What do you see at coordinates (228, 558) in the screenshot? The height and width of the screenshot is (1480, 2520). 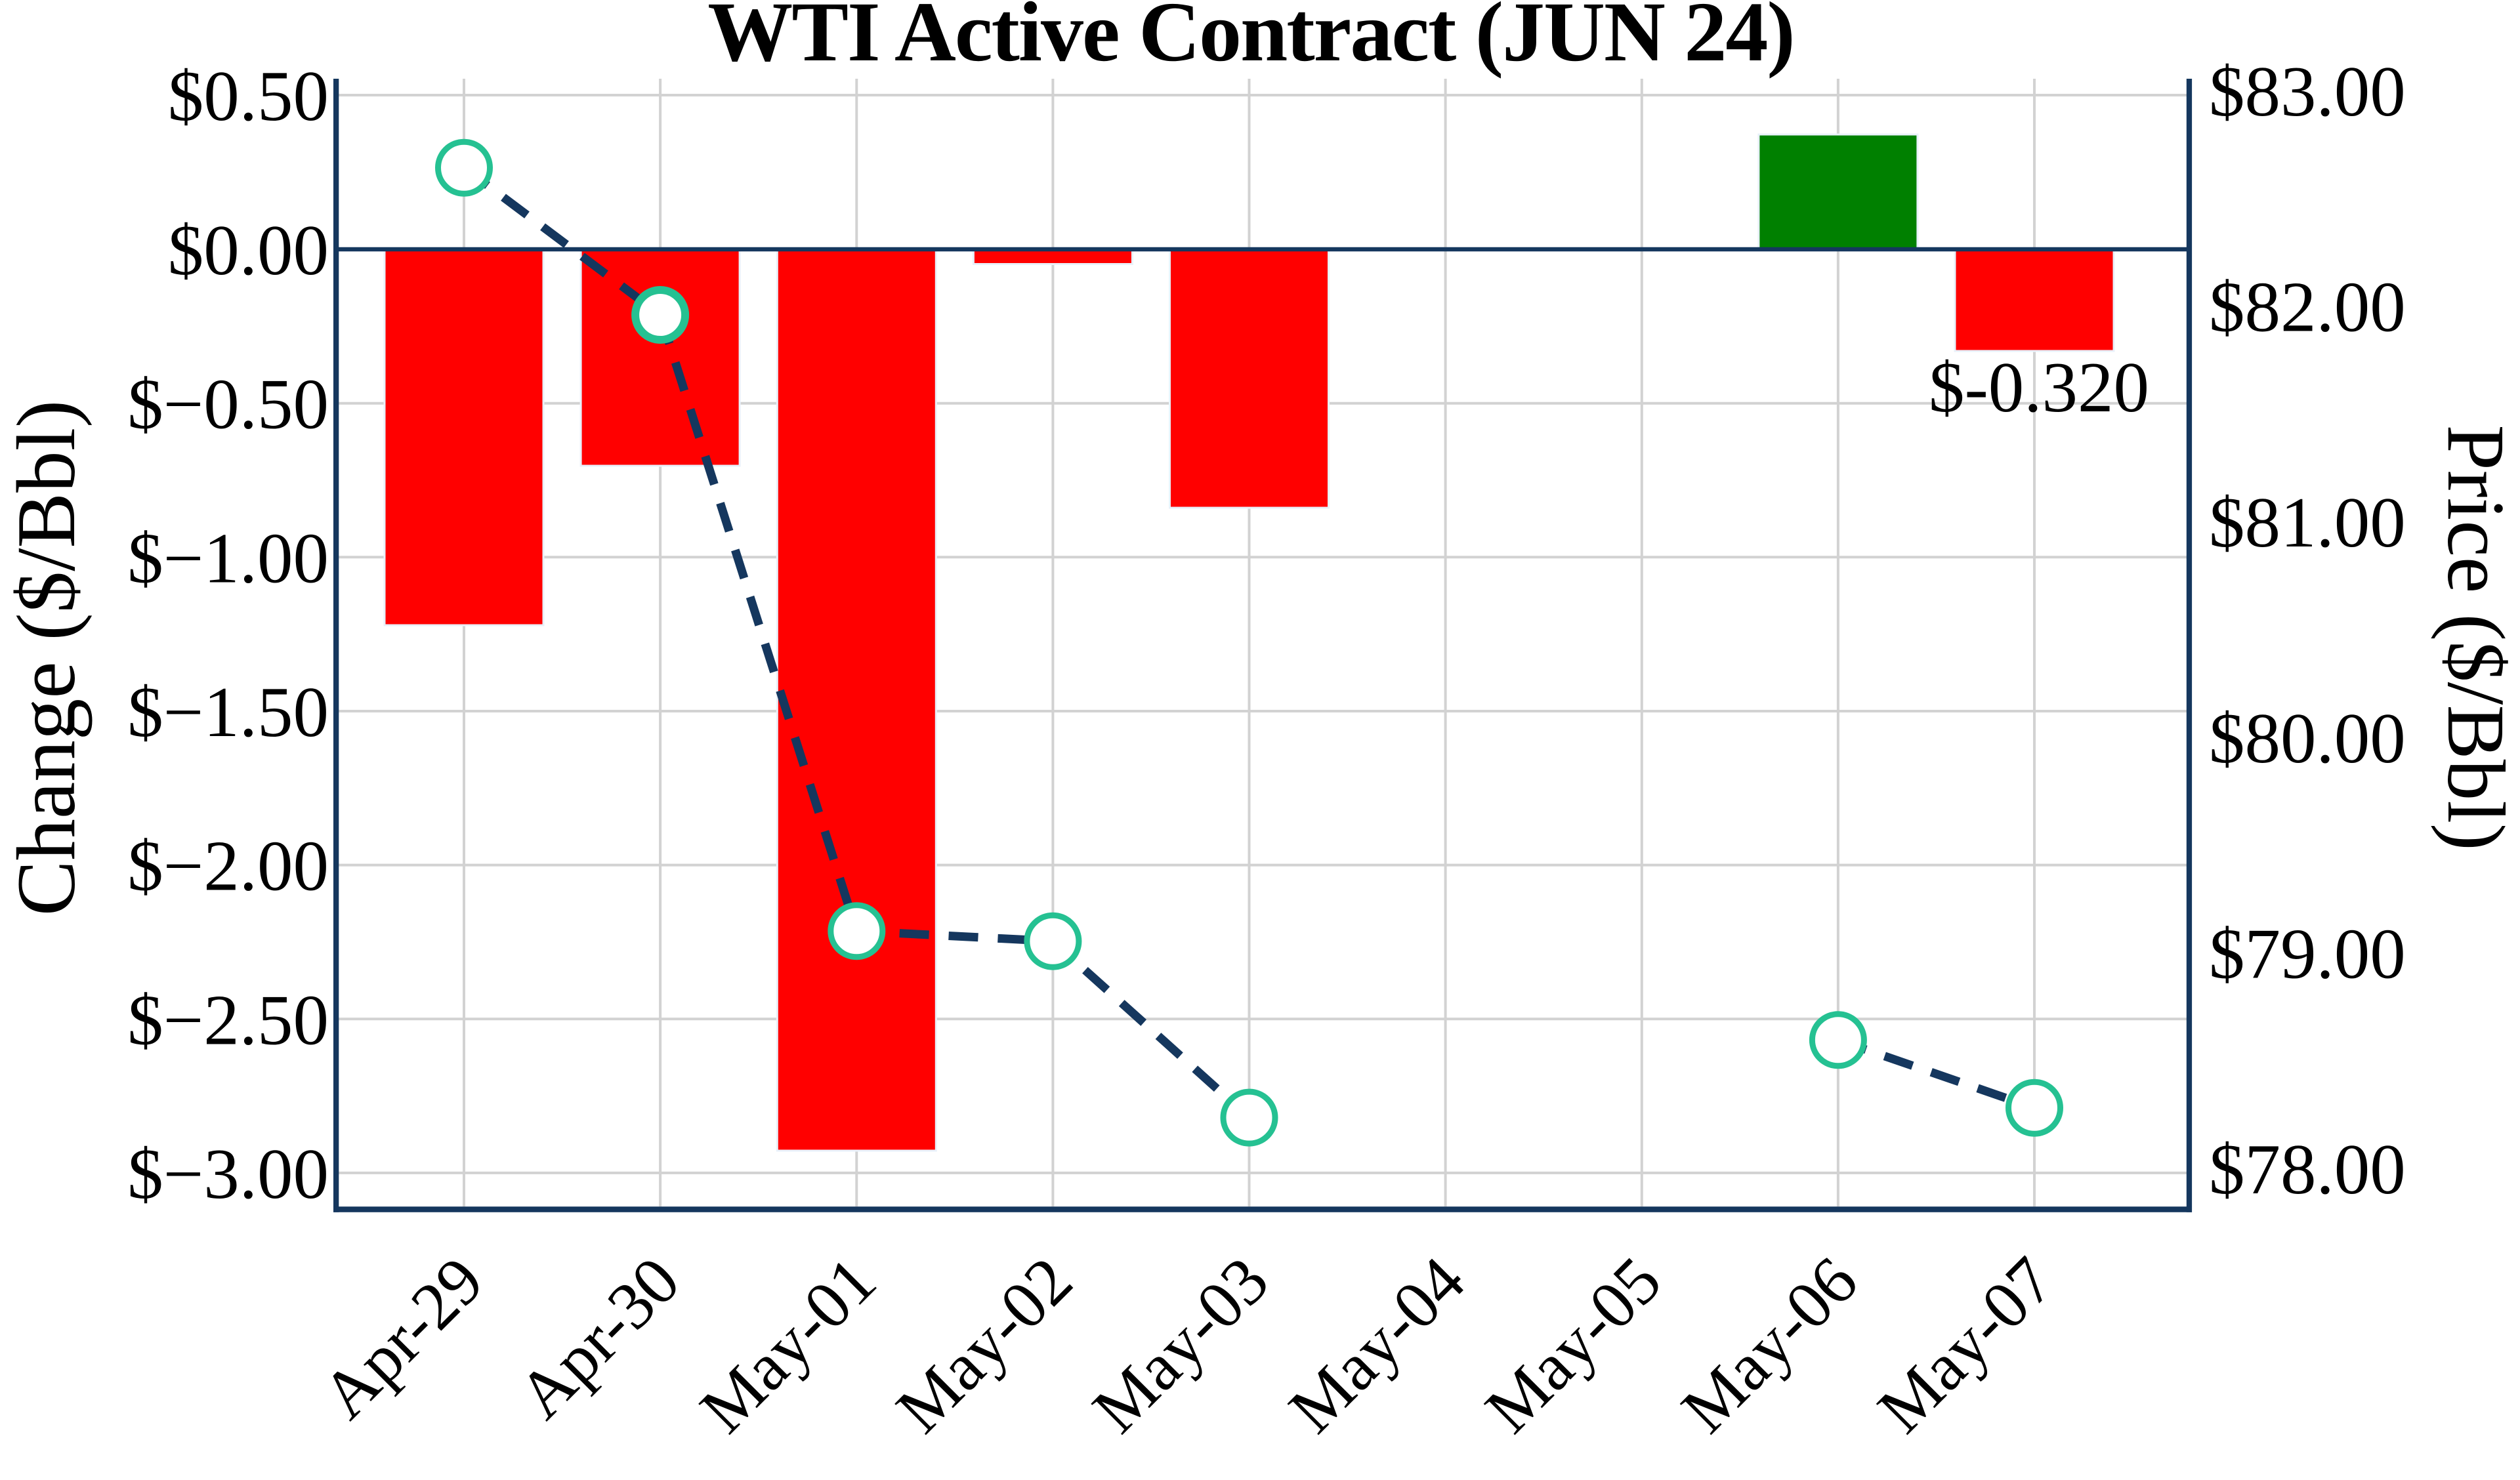 I see `svg-text: $−1.00` at bounding box center [228, 558].